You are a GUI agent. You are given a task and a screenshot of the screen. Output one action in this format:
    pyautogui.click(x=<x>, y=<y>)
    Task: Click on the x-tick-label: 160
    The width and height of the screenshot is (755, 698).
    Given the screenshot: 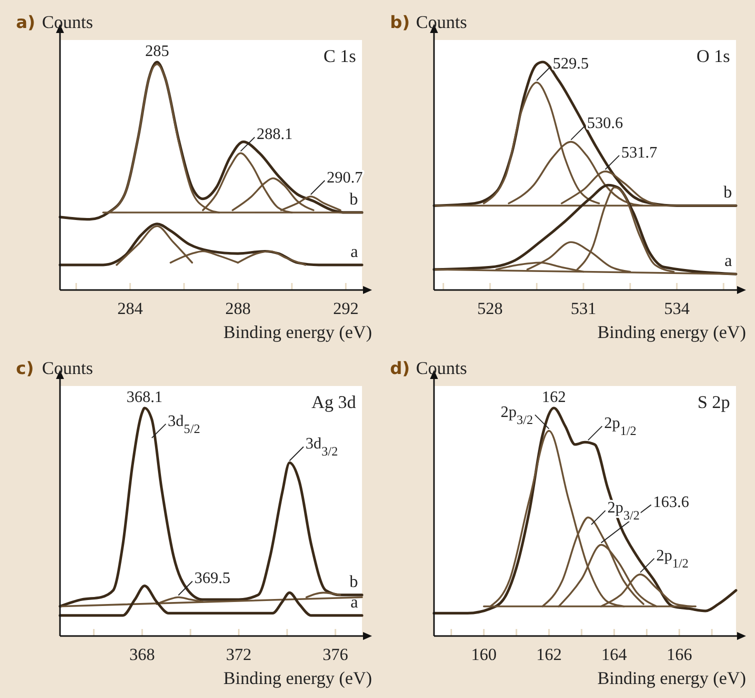 What is the action you would take?
    pyautogui.click(x=484, y=654)
    